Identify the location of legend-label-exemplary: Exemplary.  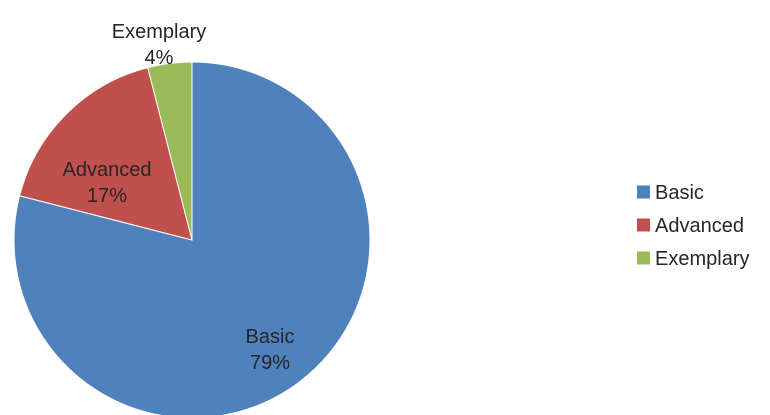
(702, 259).